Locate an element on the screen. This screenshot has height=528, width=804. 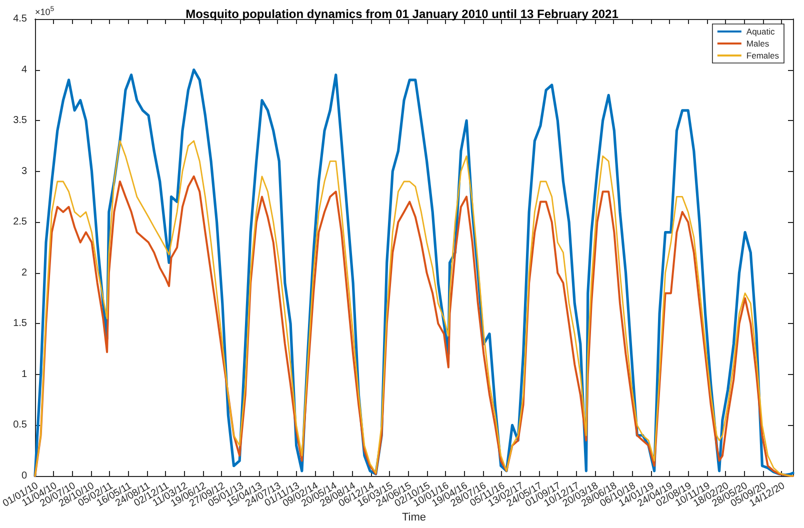
chart-title: Mosquito population dynamics from 01 January 2010 until 13 February 2021 is located at coordinates (402, 14).